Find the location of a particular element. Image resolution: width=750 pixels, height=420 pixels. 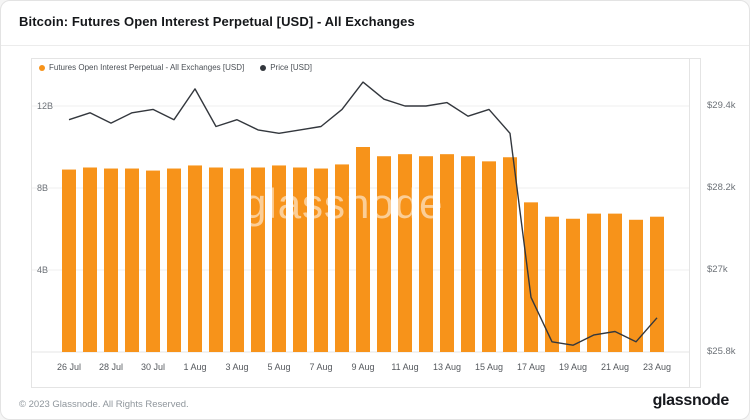

x-axis-tick: 26 Jul is located at coordinates (69, 367).